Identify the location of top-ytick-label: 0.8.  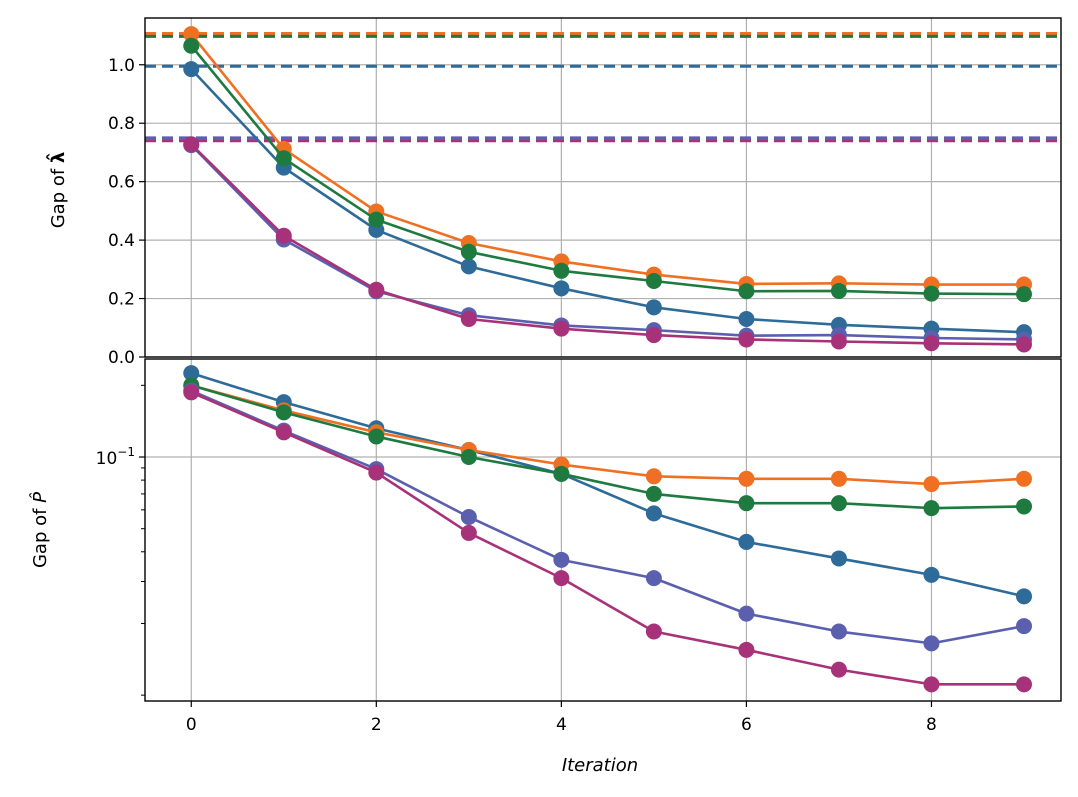
(121, 124).